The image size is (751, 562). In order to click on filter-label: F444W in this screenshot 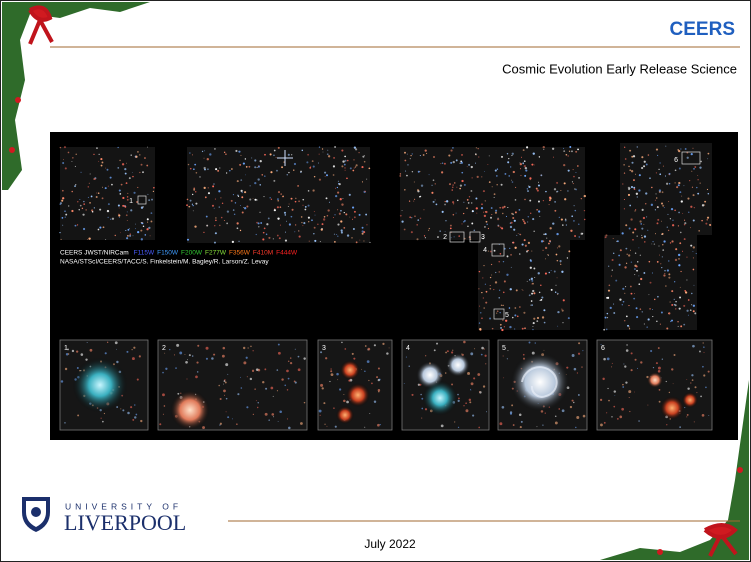, I will do `click(287, 253)`.